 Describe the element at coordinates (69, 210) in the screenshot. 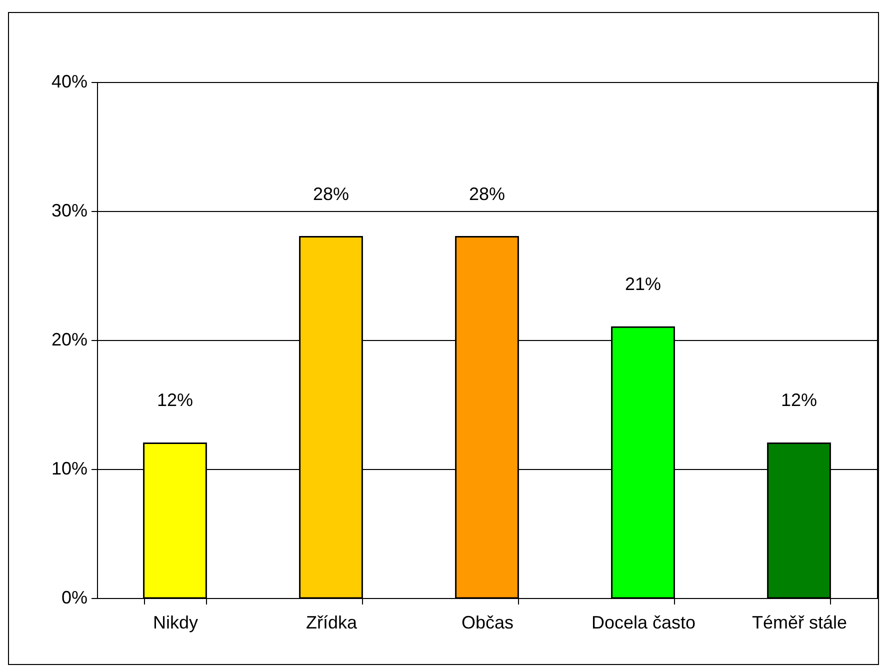

I see `y-tick-label: 30%` at that location.